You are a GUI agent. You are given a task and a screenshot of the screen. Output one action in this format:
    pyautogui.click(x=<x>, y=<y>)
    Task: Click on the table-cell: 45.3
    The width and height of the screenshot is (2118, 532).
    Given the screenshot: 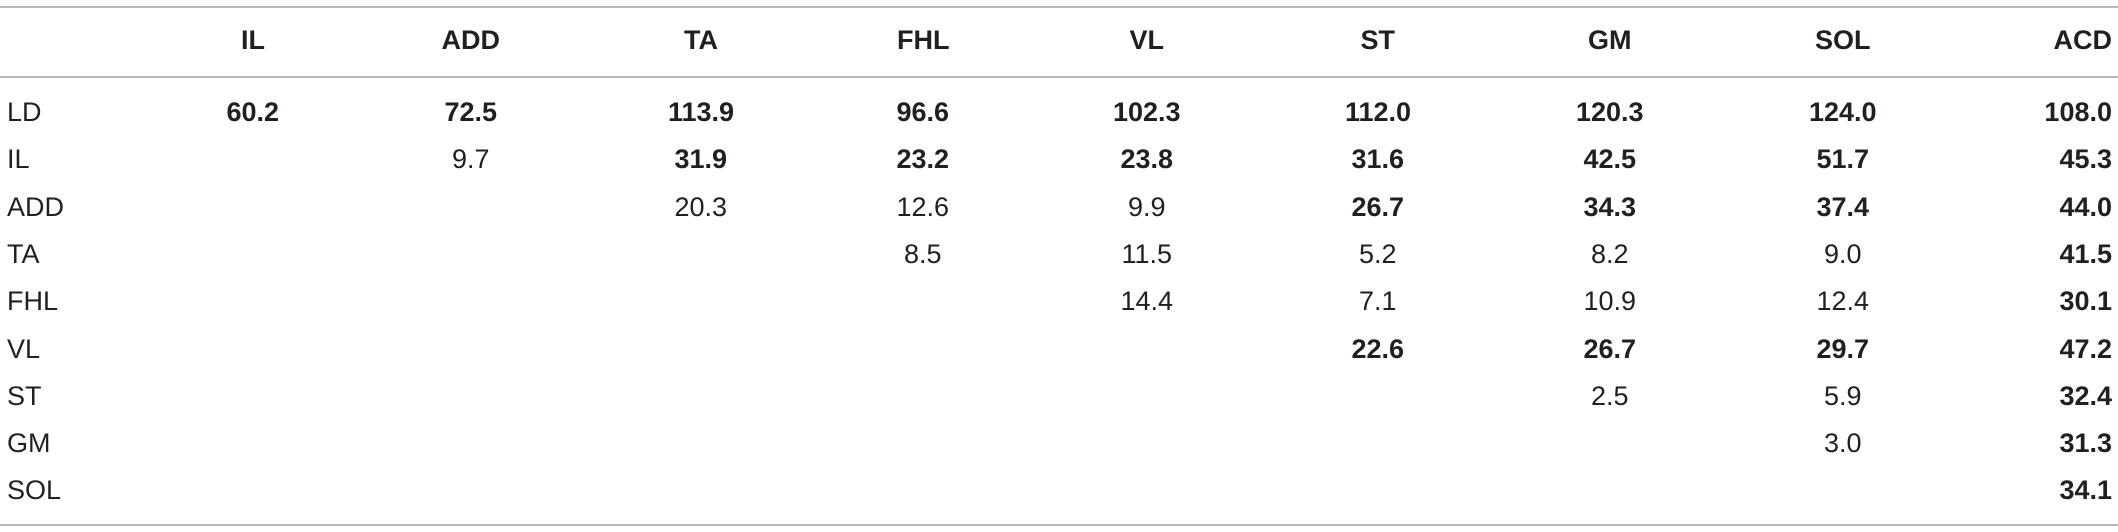 What is the action you would take?
    pyautogui.click(x=2085, y=159)
    